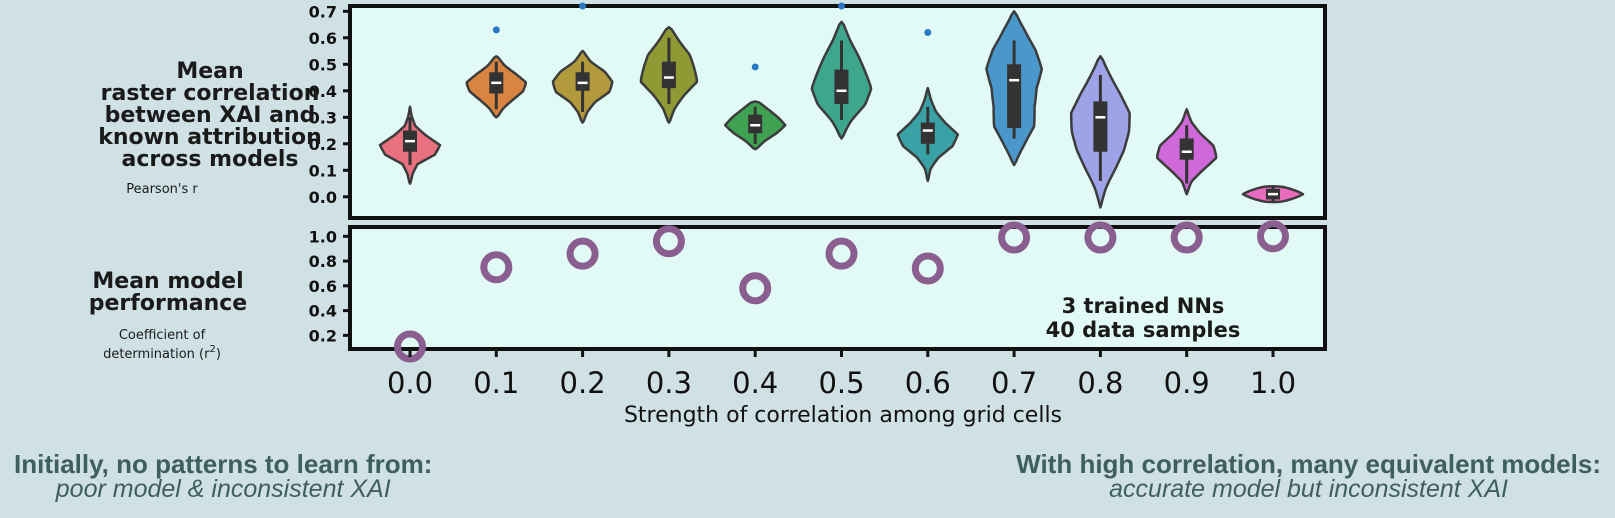 The height and width of the screenshot is (518, 1615). Describe the element at coordinates (755, 383) in the screenshot. I see `x-tick-label: 0.4` at that location.